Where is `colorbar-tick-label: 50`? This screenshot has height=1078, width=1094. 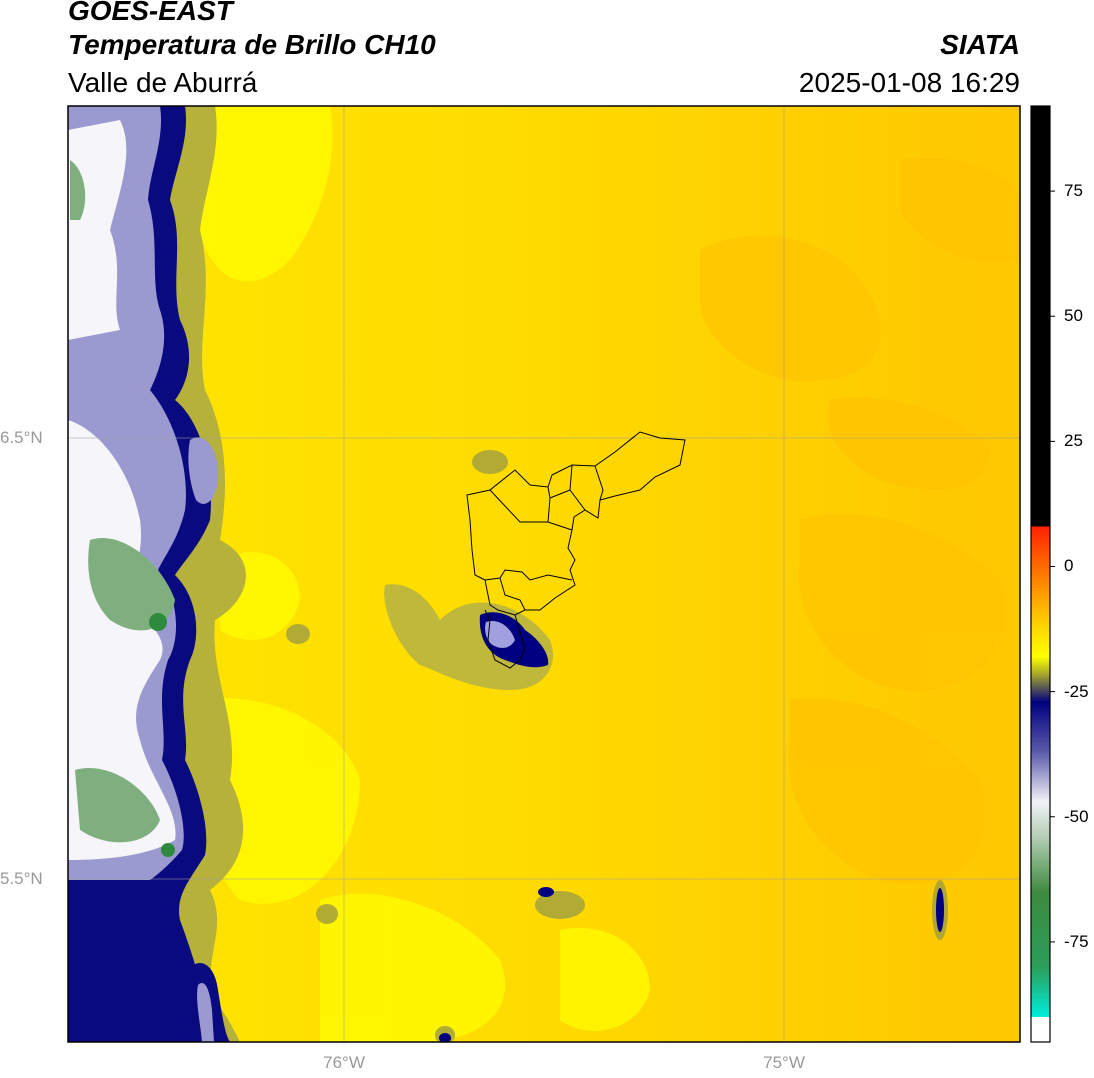
colorbar-tick-label: 50 is located at coordinates (1073, 316).